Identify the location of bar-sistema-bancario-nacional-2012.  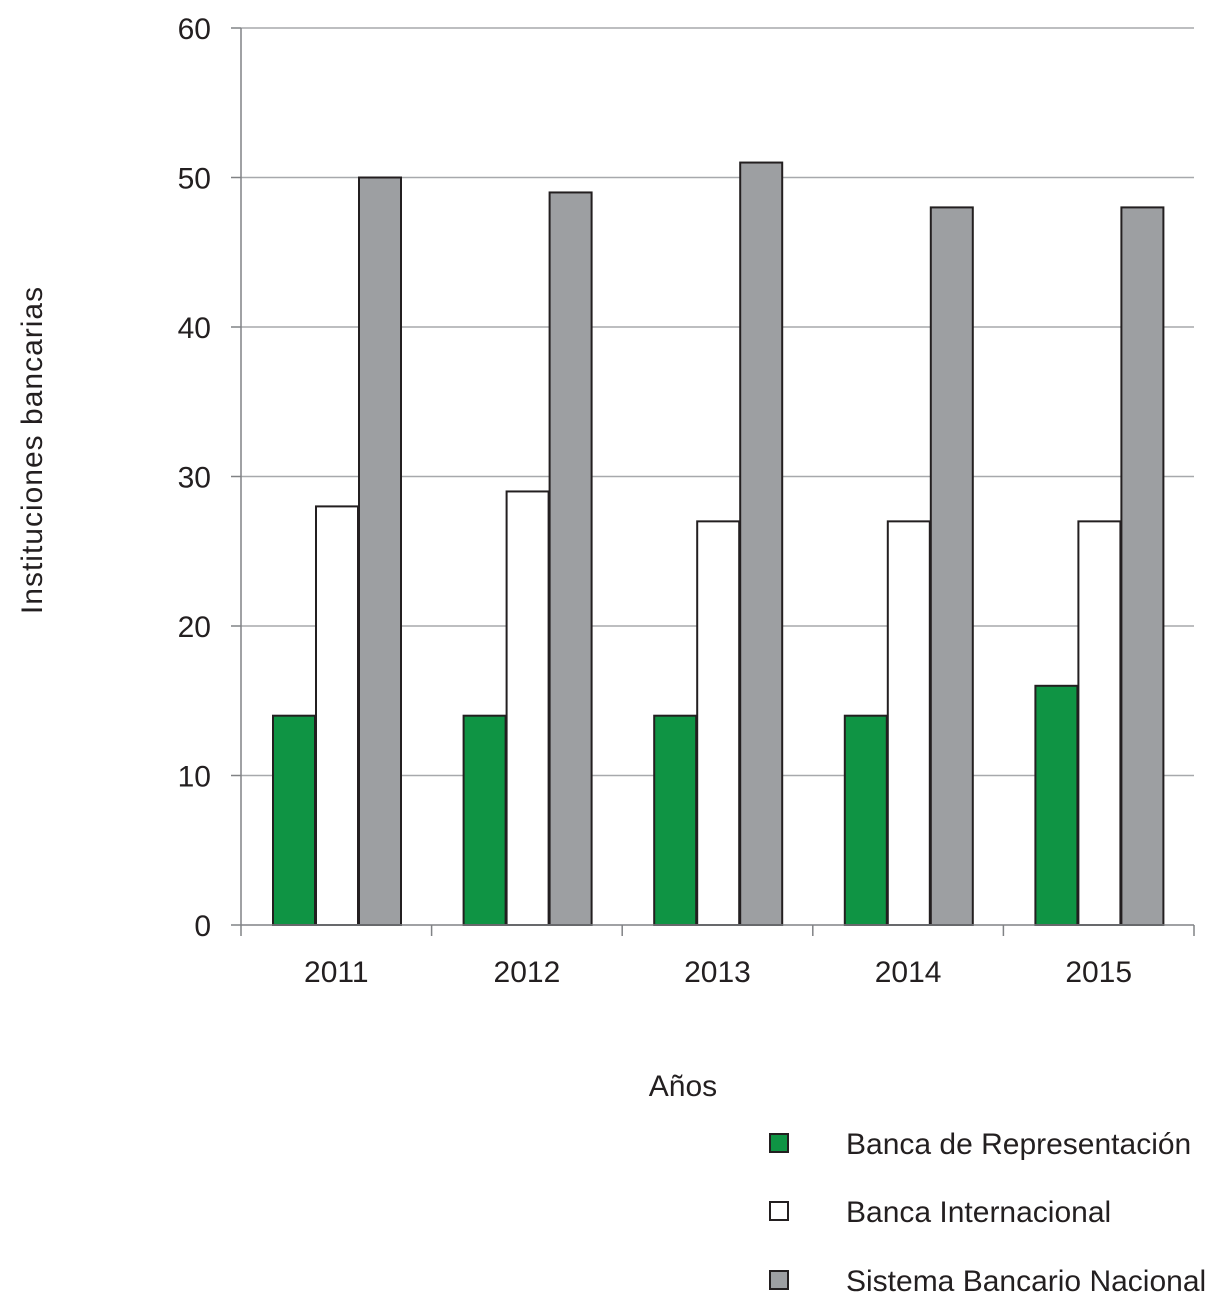
(570, 558).